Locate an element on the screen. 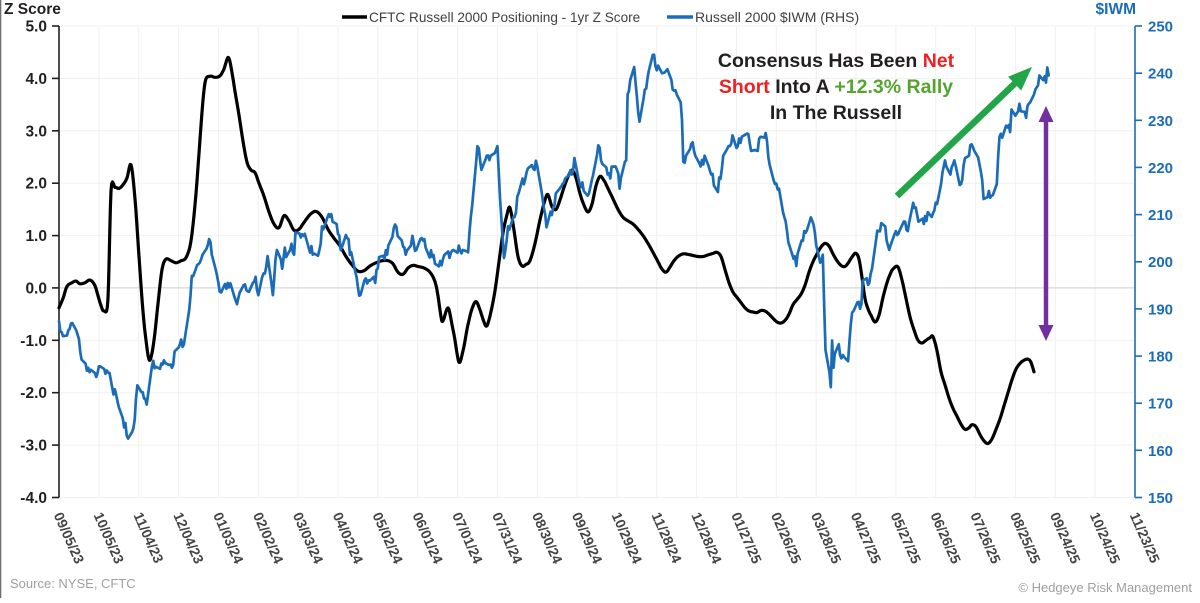 This screenshot has height=603, width=1200. svg-text: -1.0 is located at coordinates (33, 341).